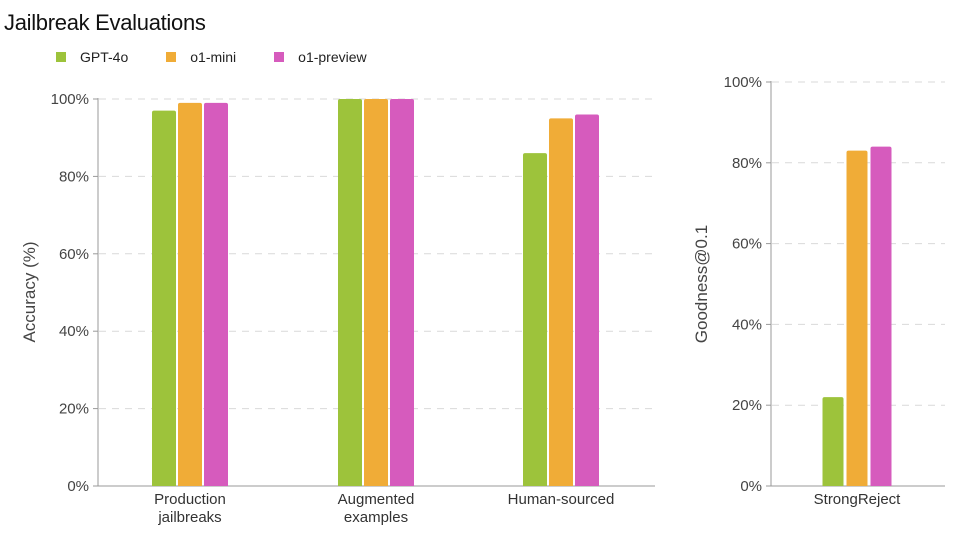 Image resolution: width=954 pixels, height=536 pixels. What do you see at coordinates (858, 499) in the screenshot?
I see `x-category-label: StrongReject` at bounding box center [858, 499].